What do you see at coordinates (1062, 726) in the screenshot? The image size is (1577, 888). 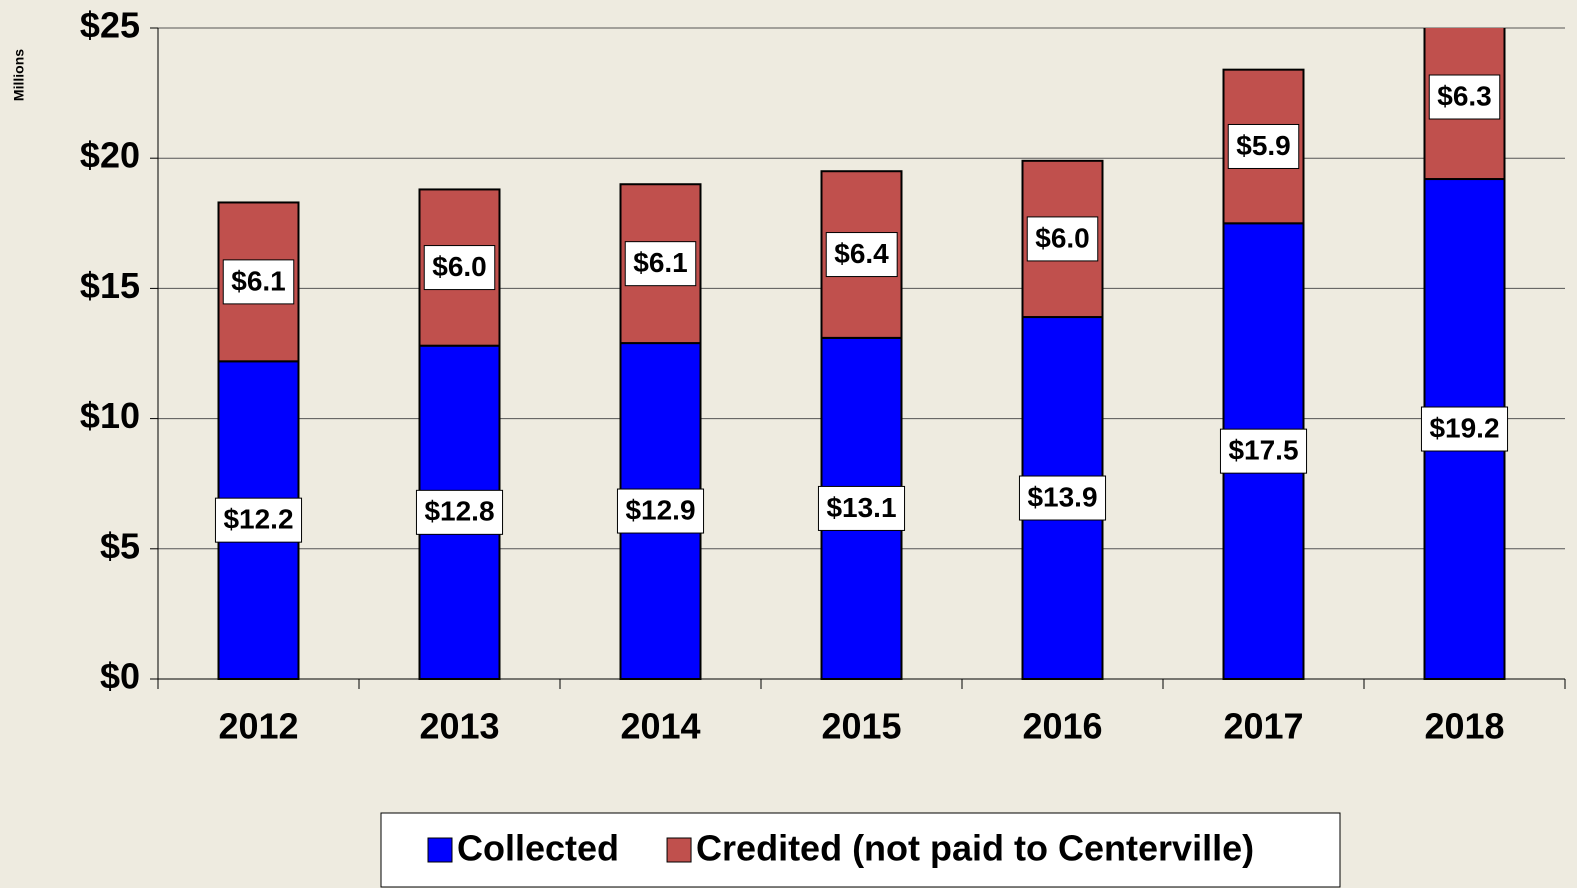 I see `x-tick-label: 2016` at bounding box center [1062, 726].